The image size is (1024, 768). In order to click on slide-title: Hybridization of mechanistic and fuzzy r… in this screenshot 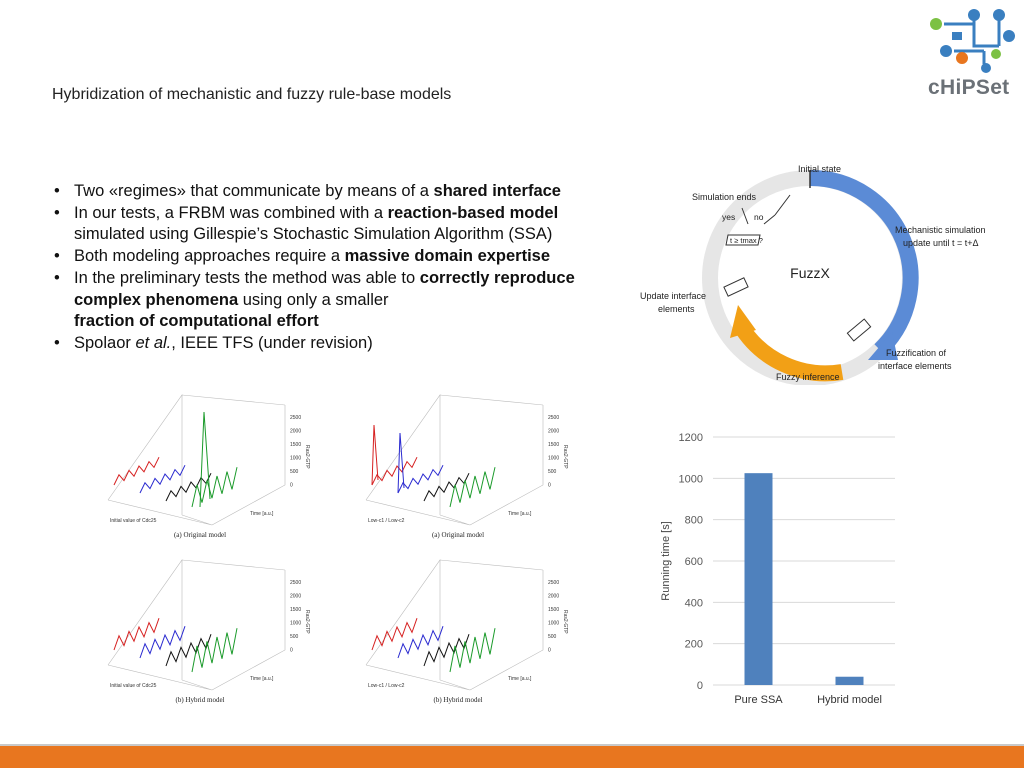, I will do `click(252, 94)`.